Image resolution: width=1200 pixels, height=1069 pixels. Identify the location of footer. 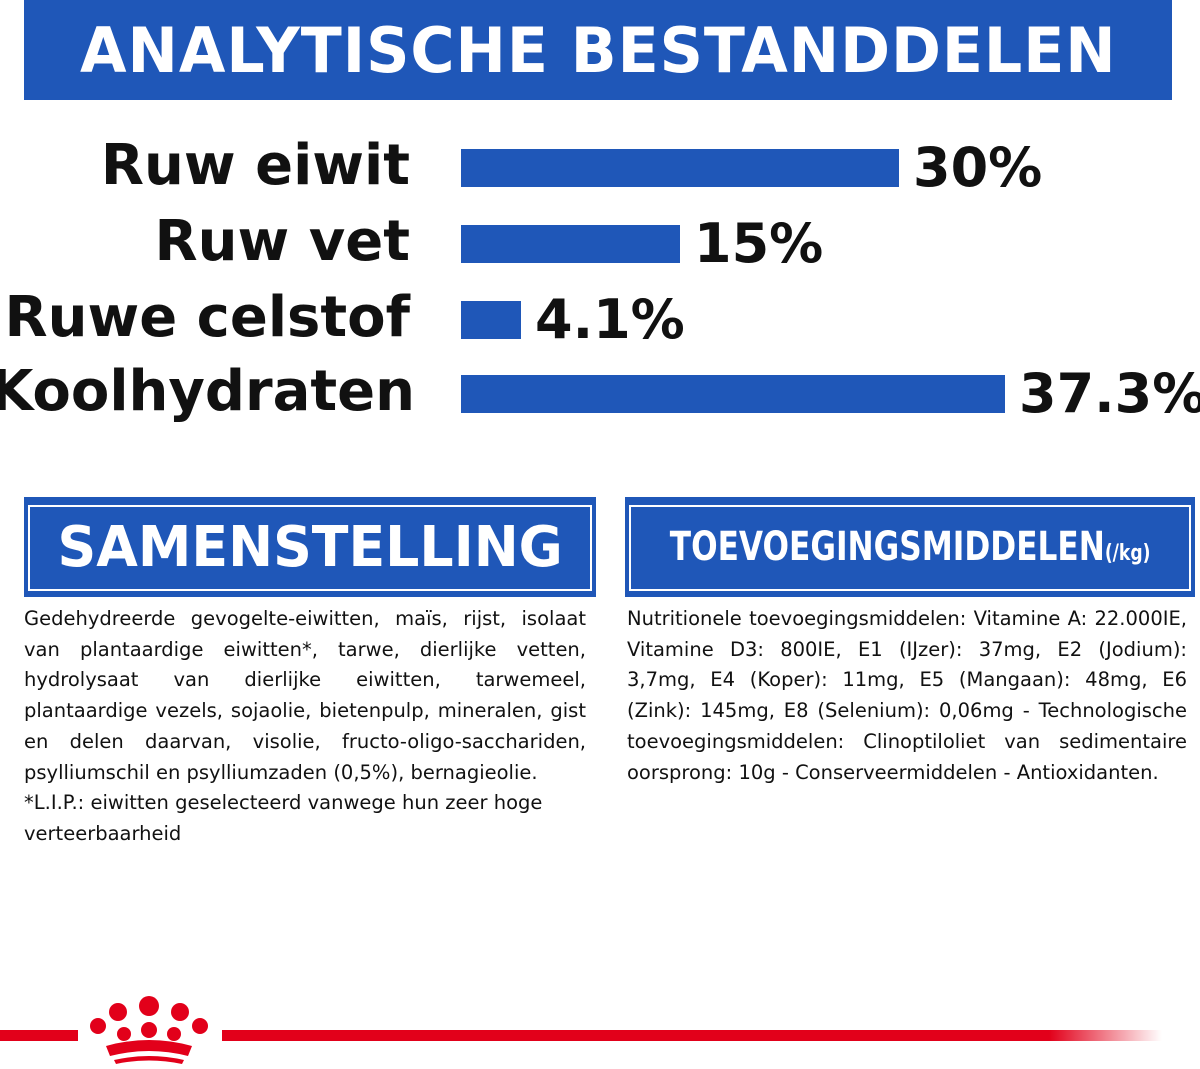
(600, 1029).